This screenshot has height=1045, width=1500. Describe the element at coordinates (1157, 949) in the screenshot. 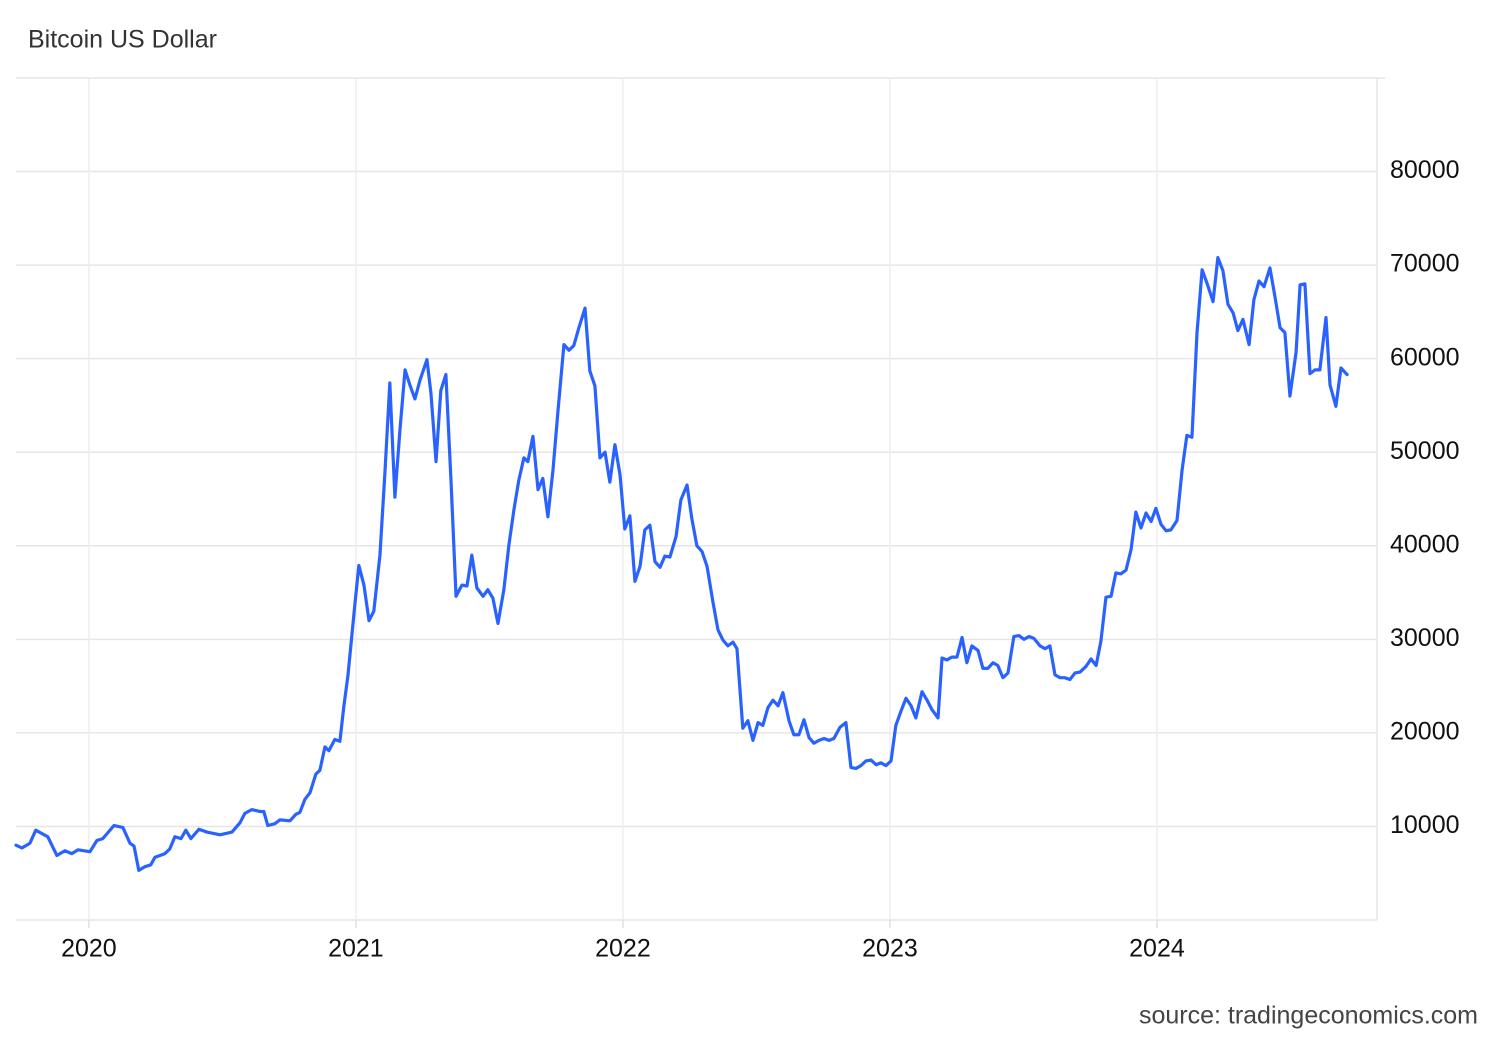

I see `x-tick-label: 2024` at that location.